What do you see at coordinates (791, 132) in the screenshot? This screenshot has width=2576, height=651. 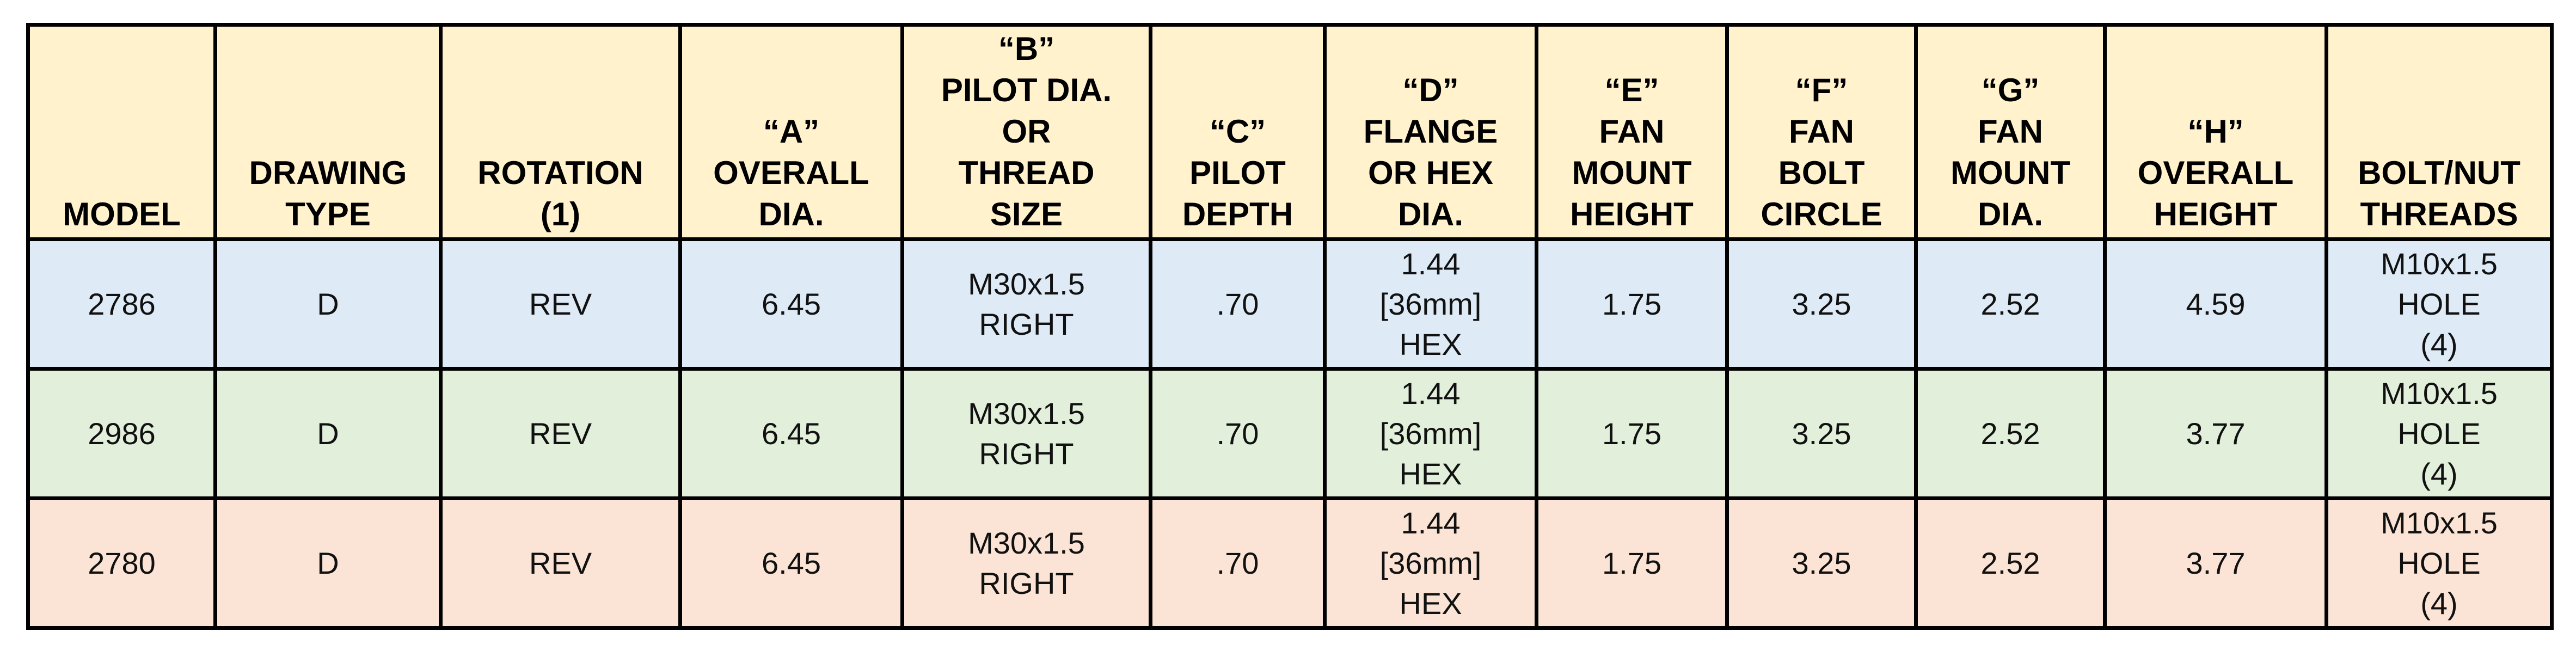 I see `header-cell: “A” OVERALL DIA.` at bounding box center [791, 132].